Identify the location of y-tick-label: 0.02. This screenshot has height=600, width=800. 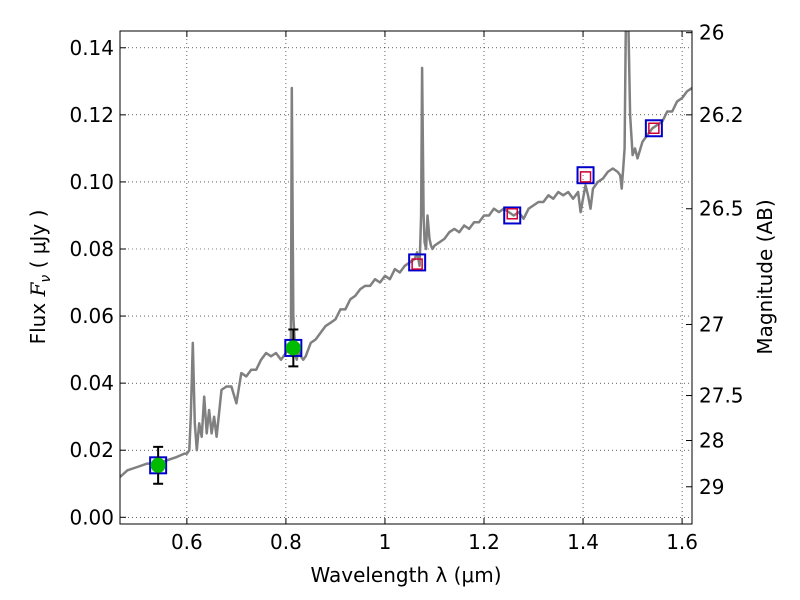
(91, 450).